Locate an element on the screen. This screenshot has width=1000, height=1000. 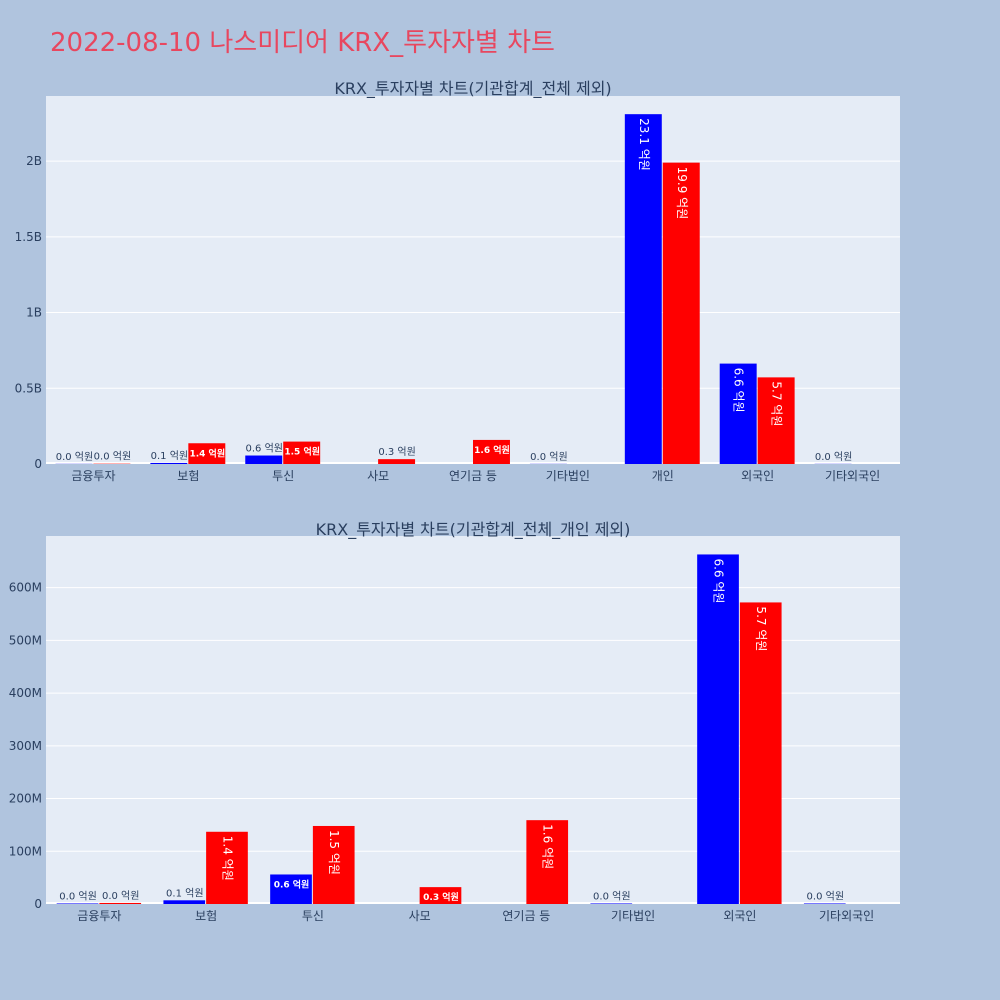
x-tick-label: 개인 is located at coordinates (663, 476).